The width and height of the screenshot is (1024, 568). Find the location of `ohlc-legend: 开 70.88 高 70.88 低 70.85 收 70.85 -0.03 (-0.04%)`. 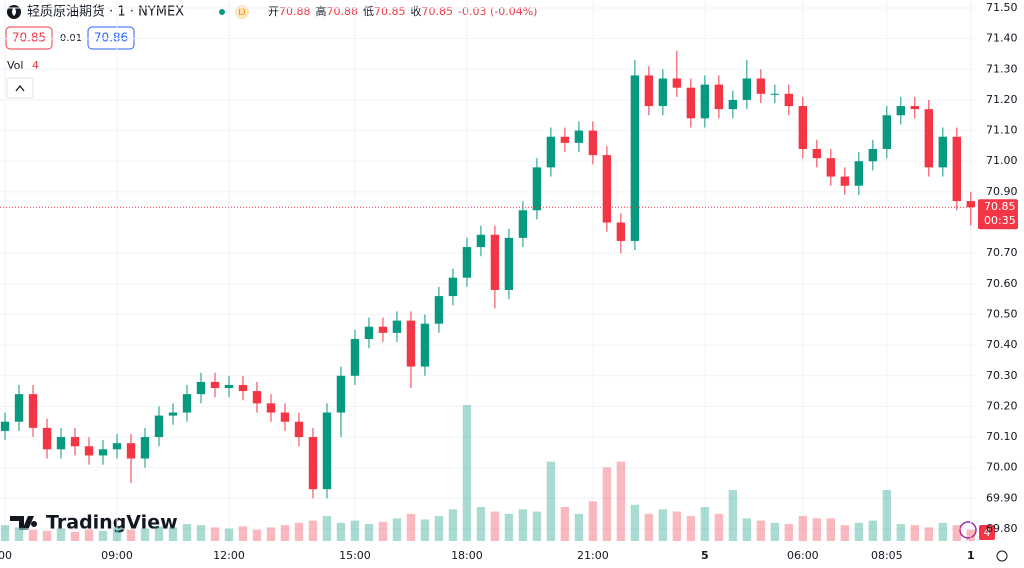

ohlc-legend: 开 70.88 高 70.88 低 70.85 收 70.85 -0.03 (-0.04%) is located at coordinates (402, 11).